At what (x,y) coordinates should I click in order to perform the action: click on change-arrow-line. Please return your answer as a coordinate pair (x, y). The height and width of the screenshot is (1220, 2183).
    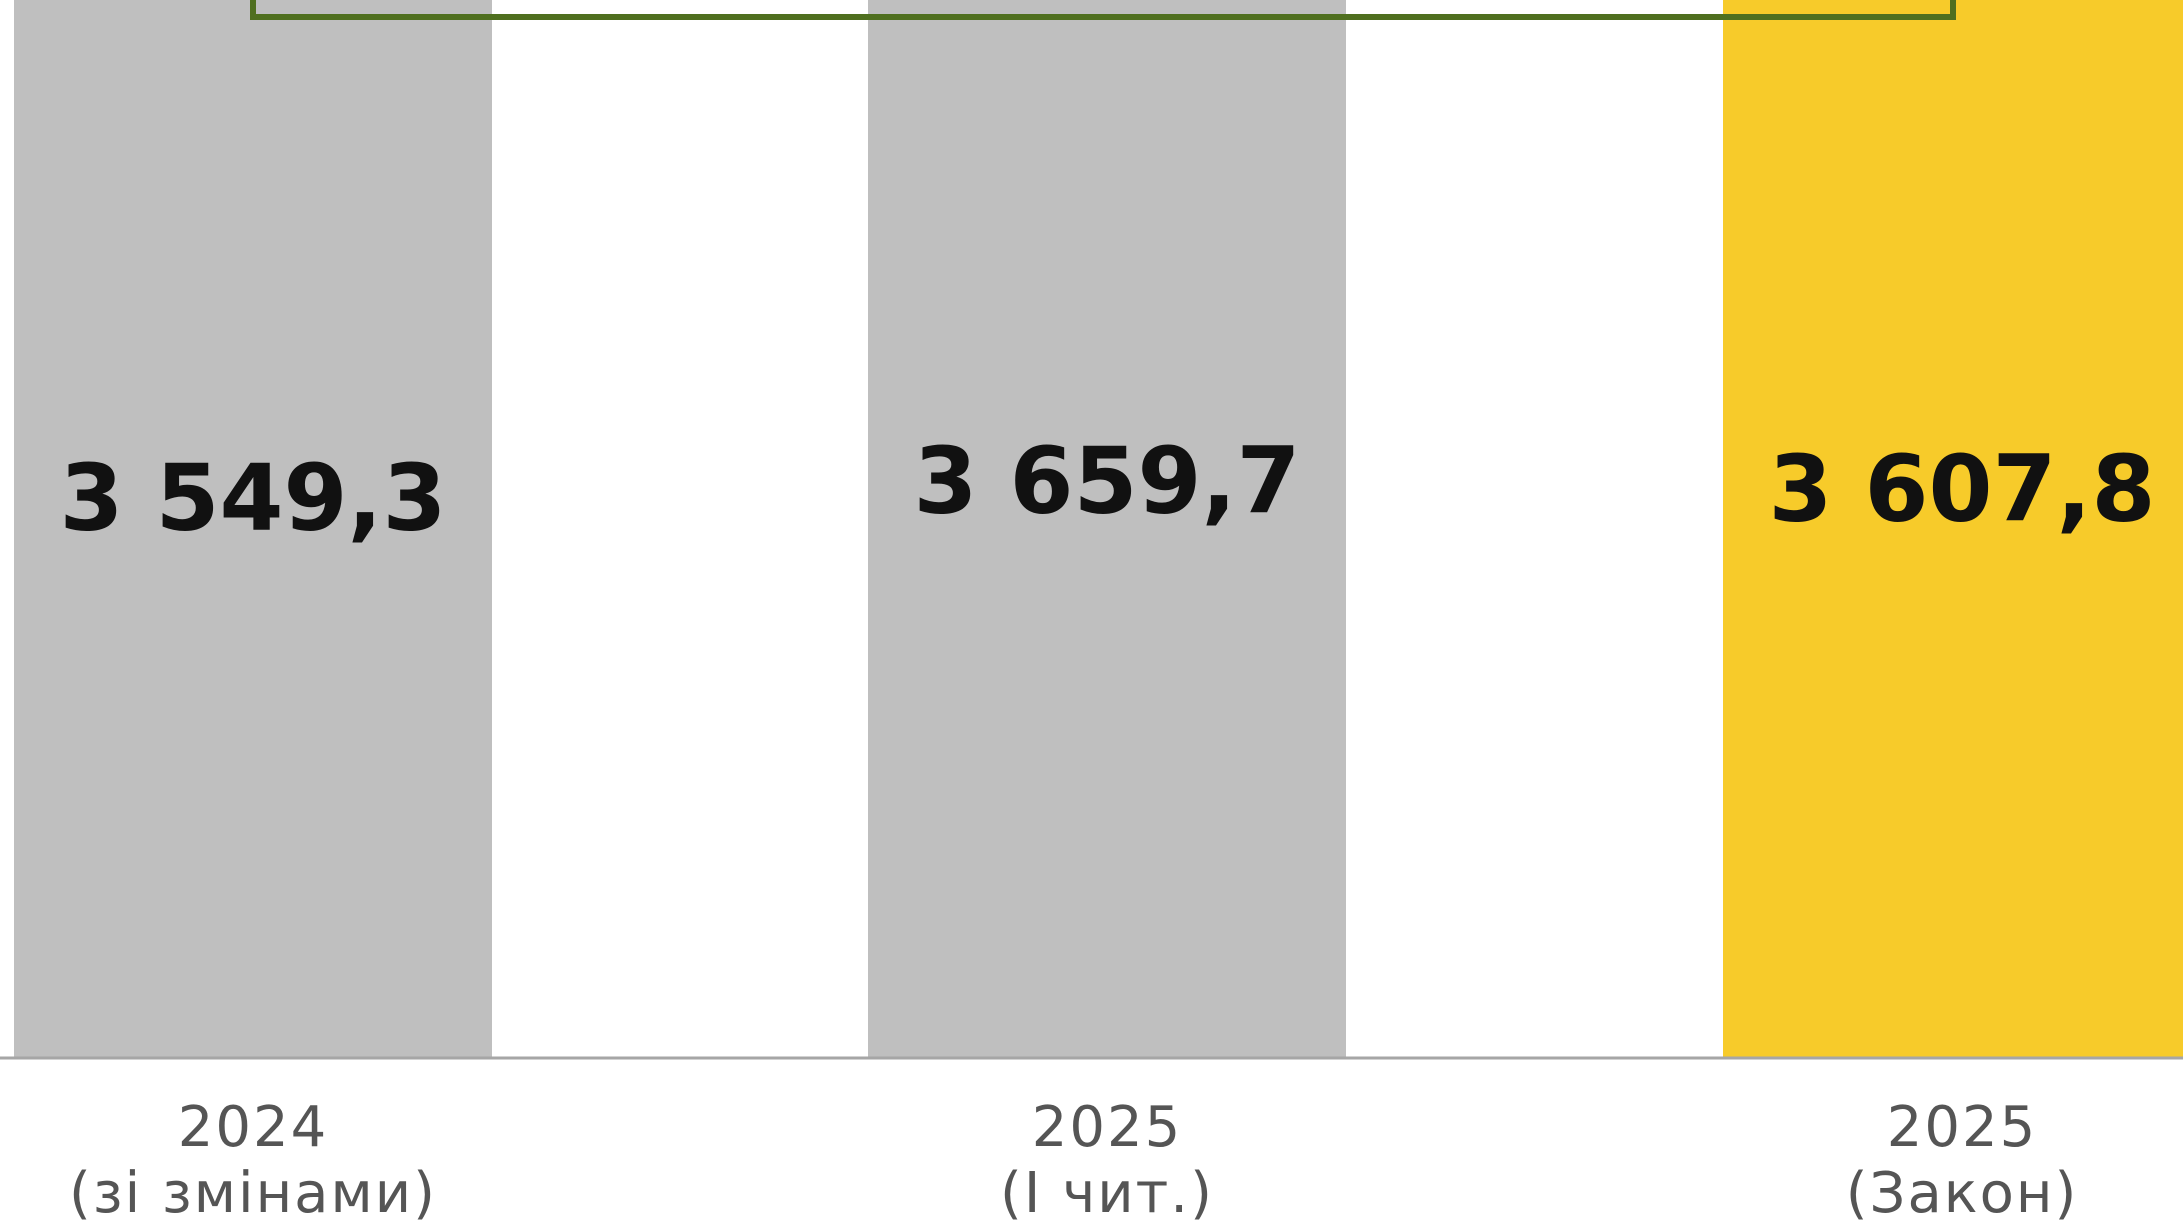
    Looking at the image, I should click on (1103, 10).